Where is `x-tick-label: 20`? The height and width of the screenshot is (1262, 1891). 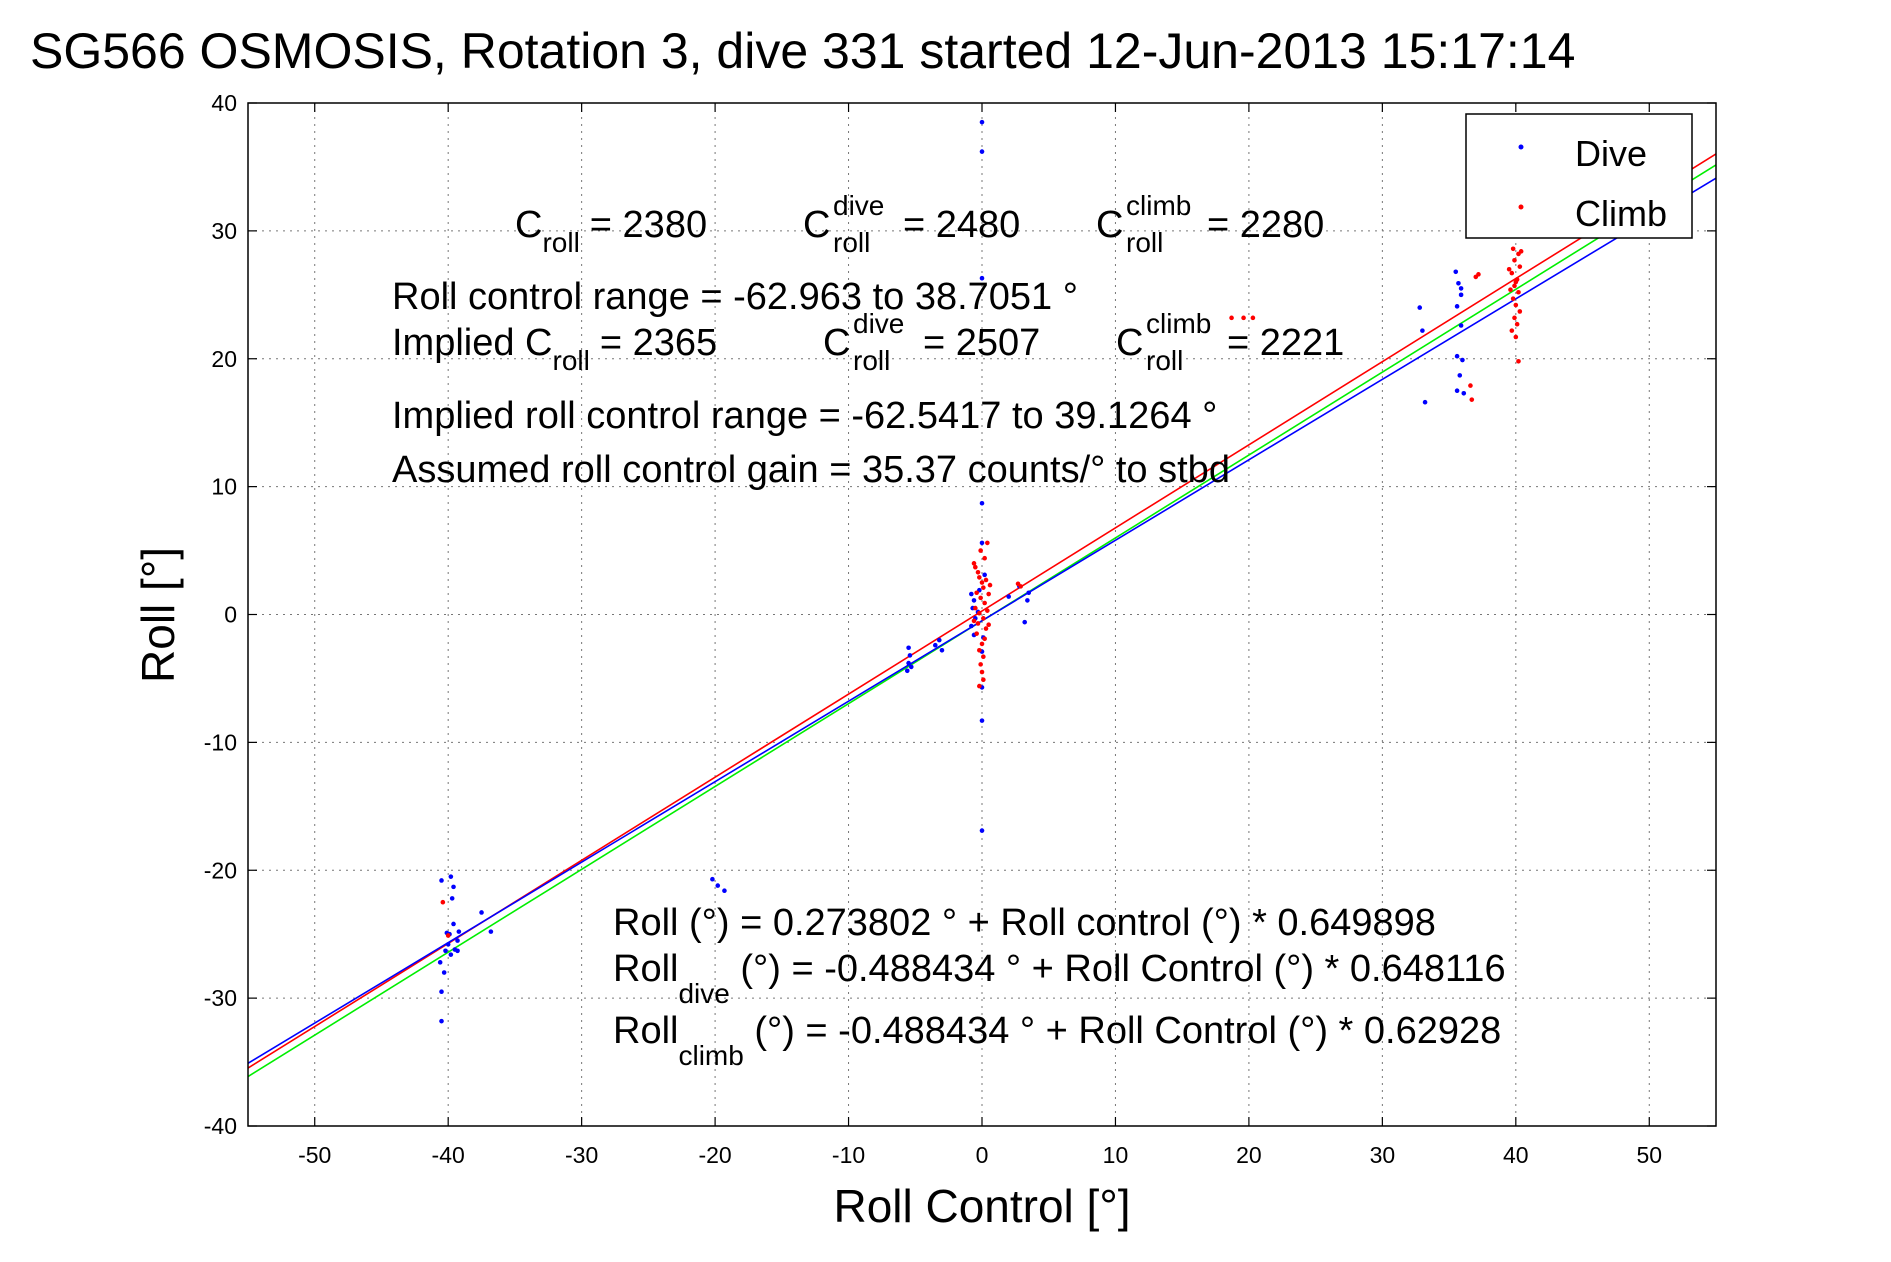 x-tick-label: 20 is located at coordinates (1249, 1155).